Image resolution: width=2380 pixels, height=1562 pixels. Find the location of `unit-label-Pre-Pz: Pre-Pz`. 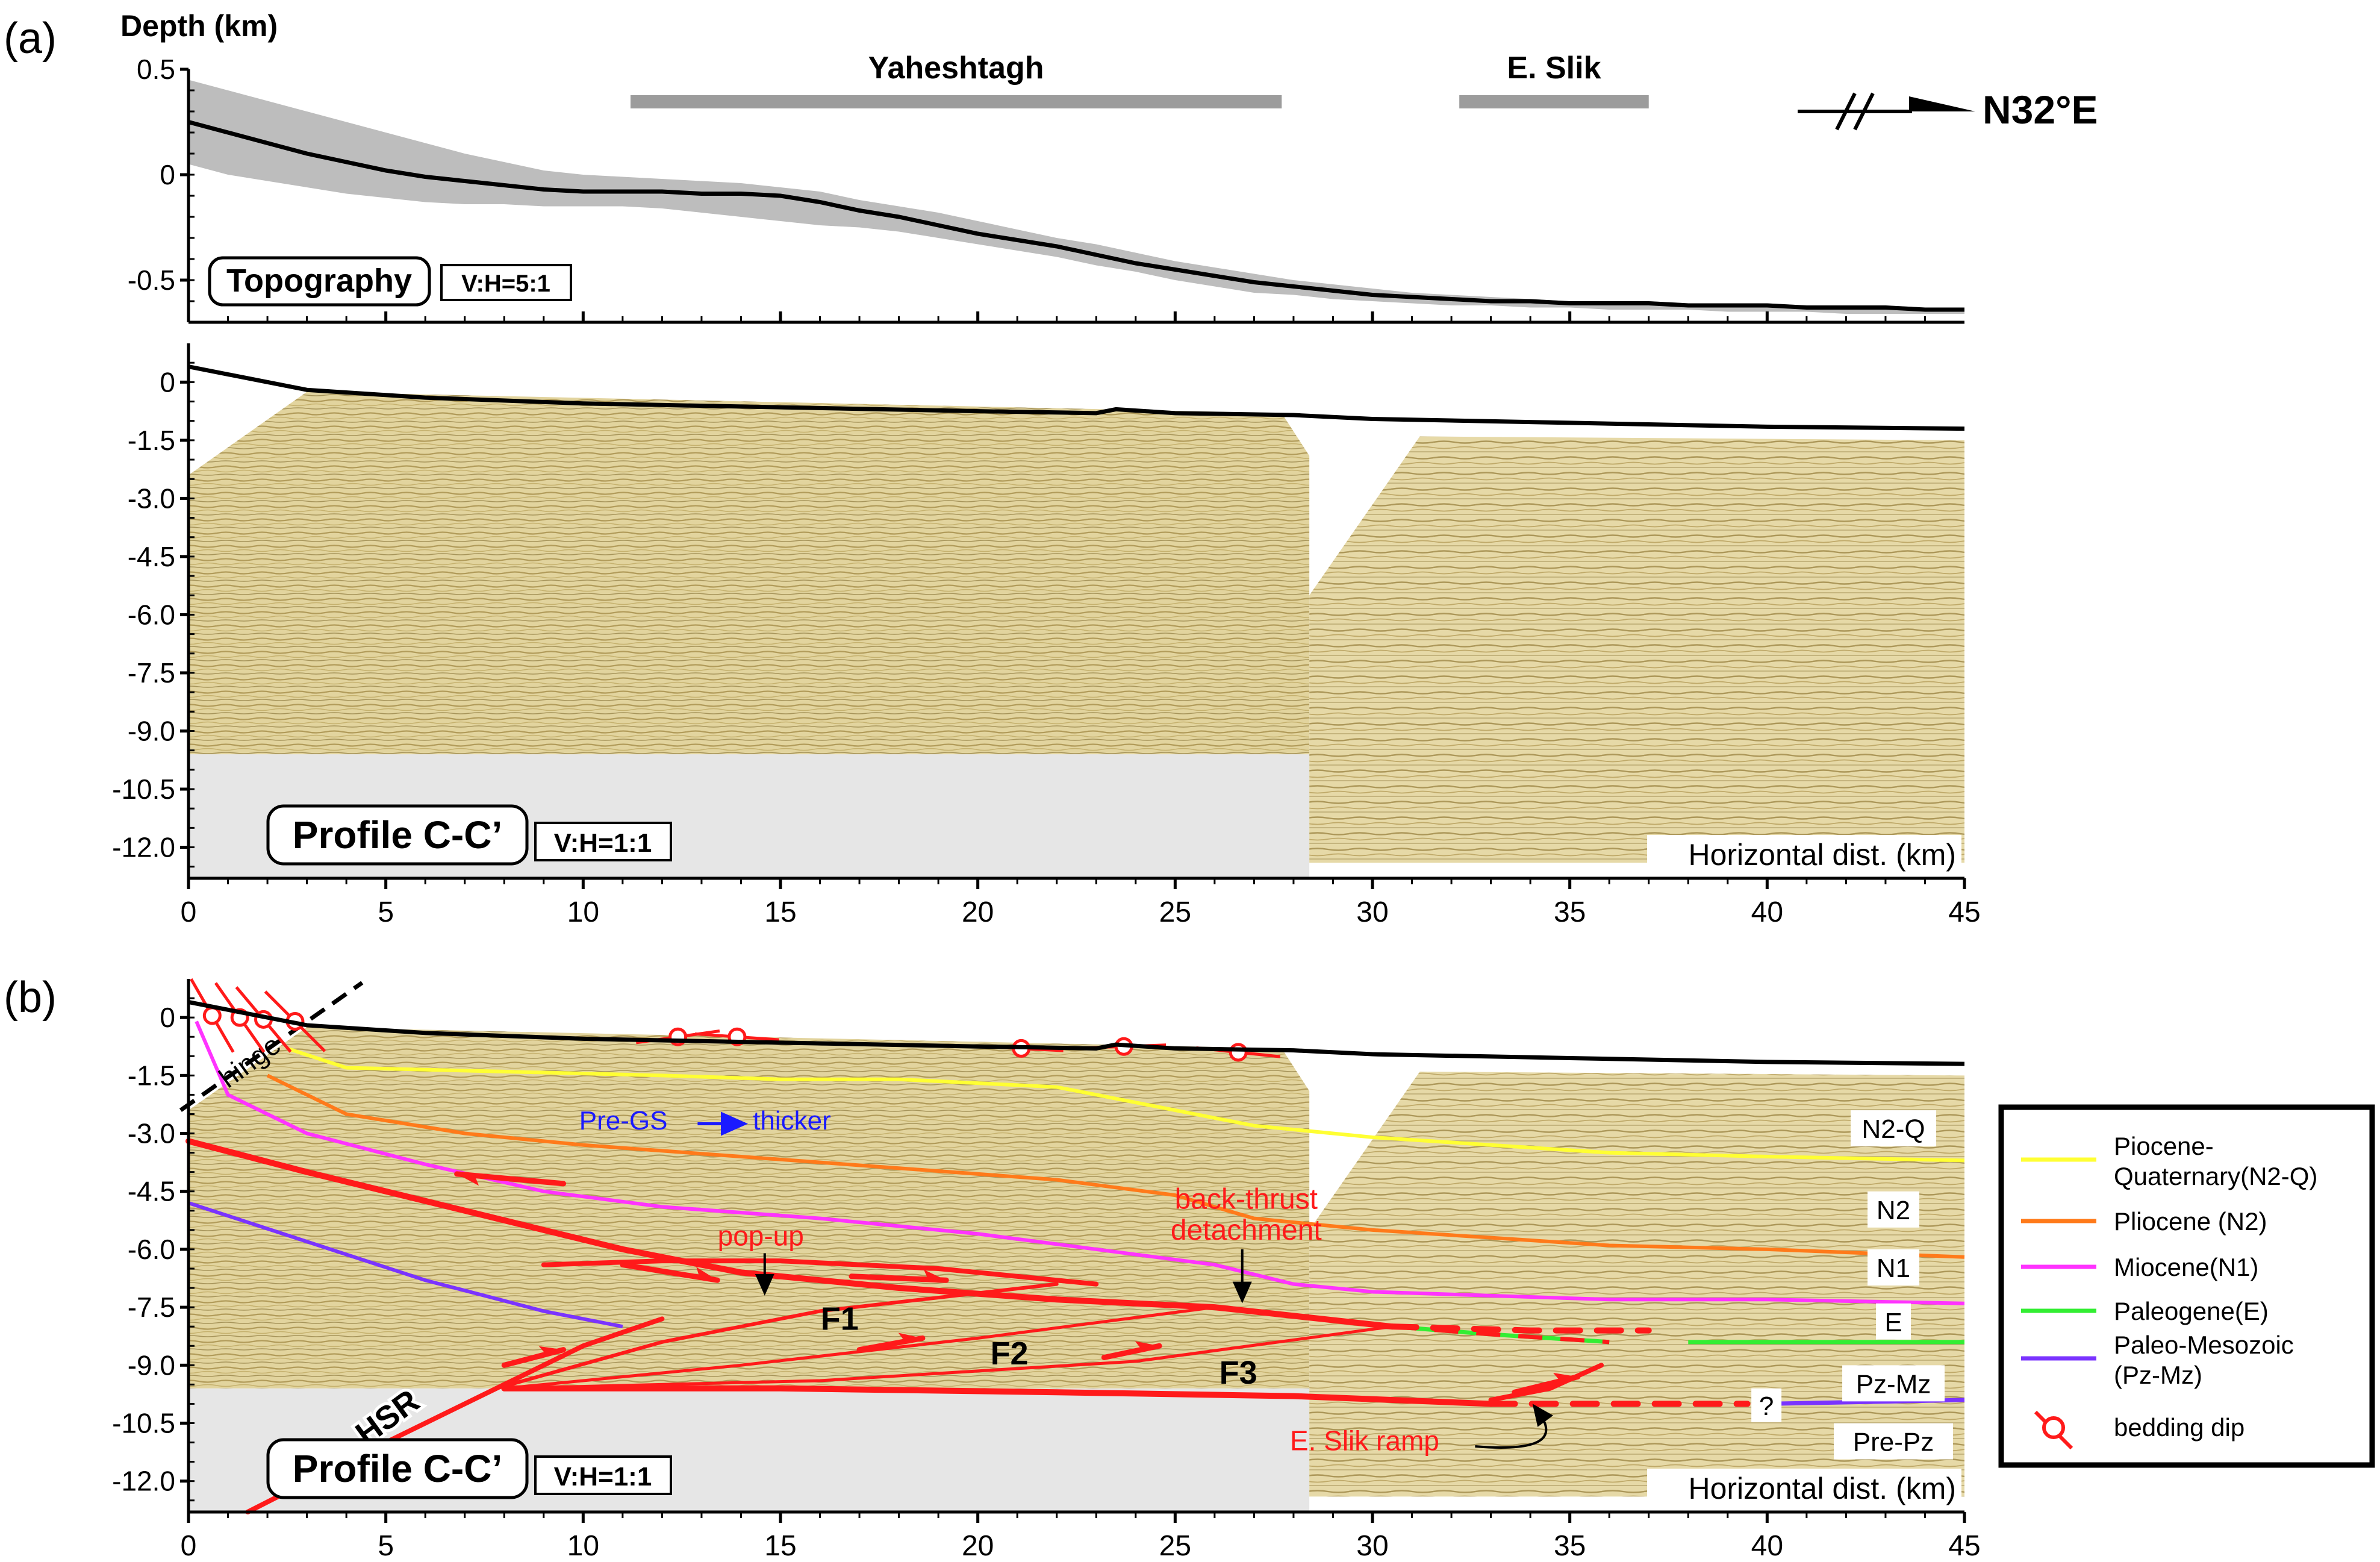

unit-label-Pre-Pz: Pre-Pz is located at coordinates (1894, 1442).